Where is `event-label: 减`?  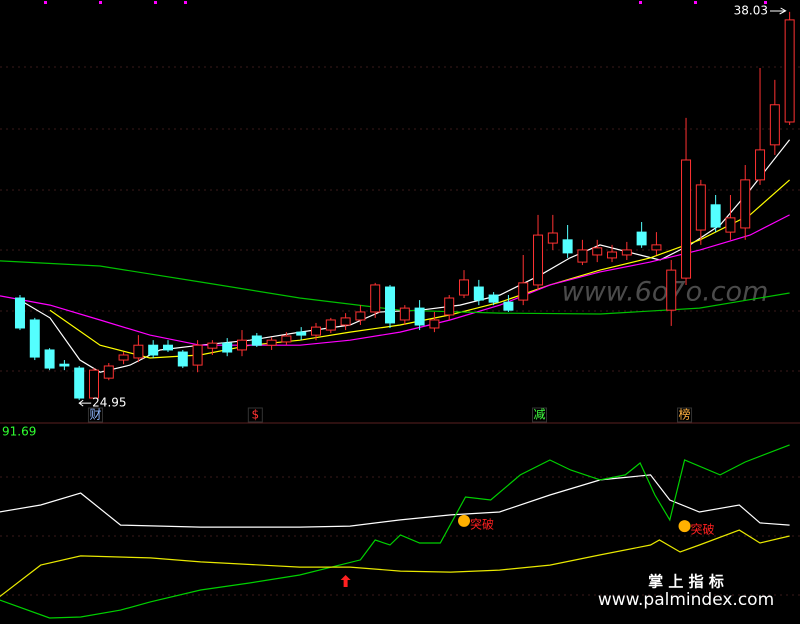
event-label: 减 is located at coordinates (539, 415).